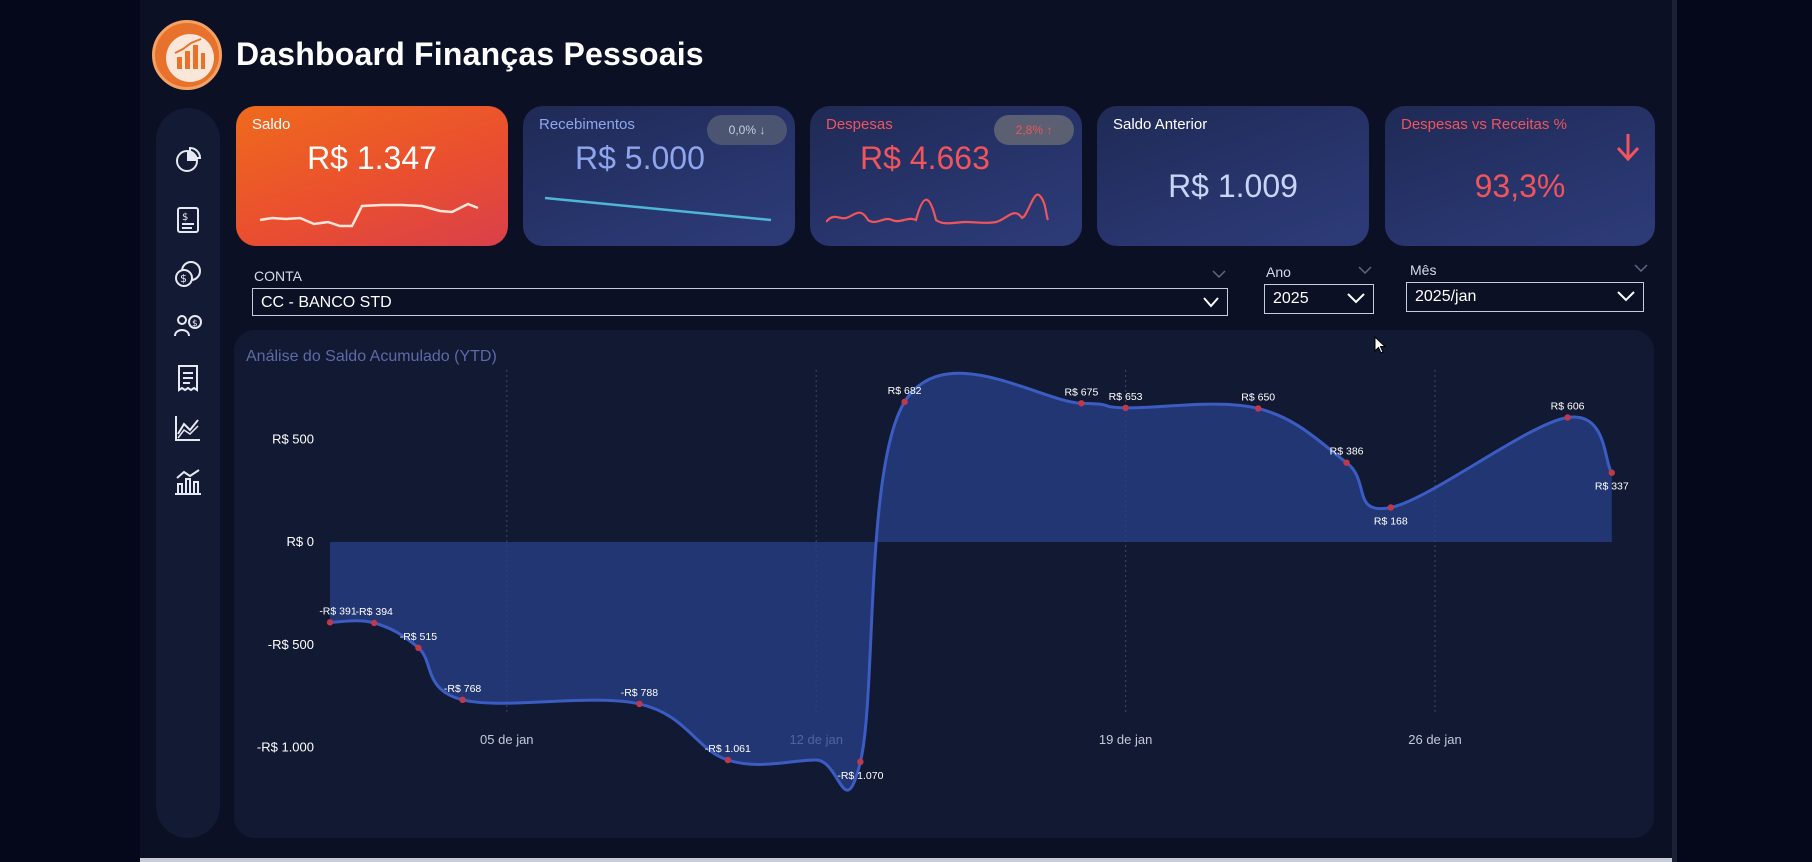 The height and width of the screenshot is (862, 1812). I want to click on card-despesas-label: Despesas, so click(859, 124).